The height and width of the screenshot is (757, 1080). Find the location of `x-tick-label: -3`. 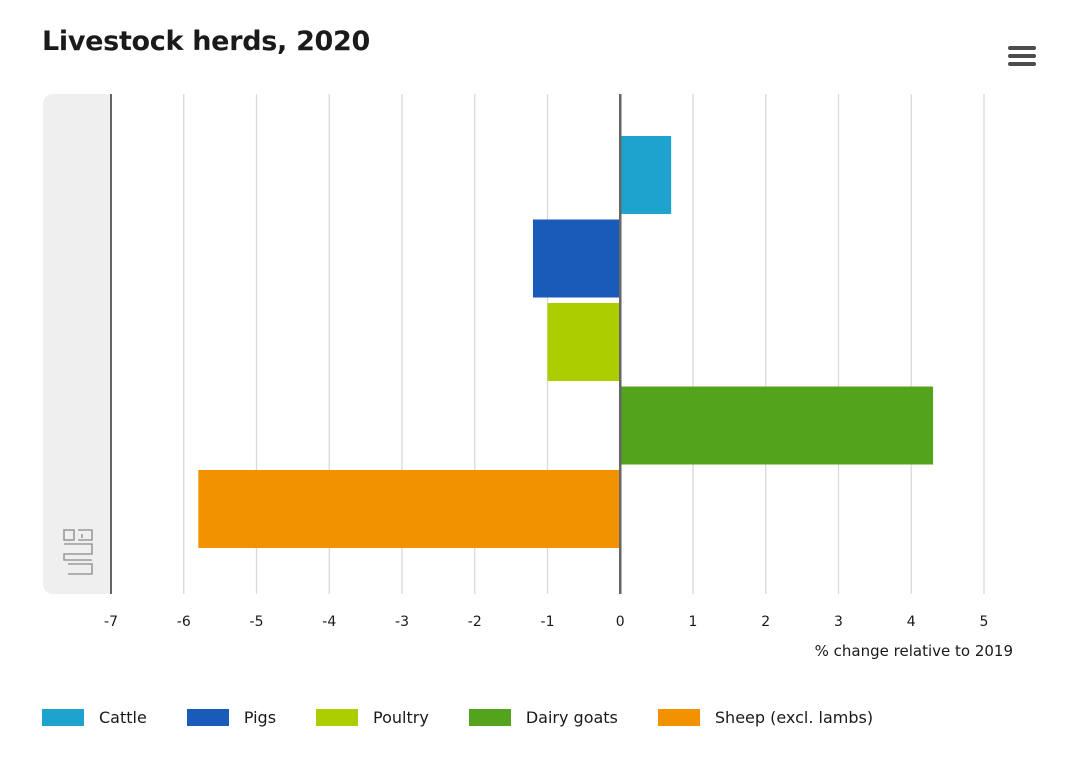

x-tick-label: -3 is located at coordinates (402, 622).